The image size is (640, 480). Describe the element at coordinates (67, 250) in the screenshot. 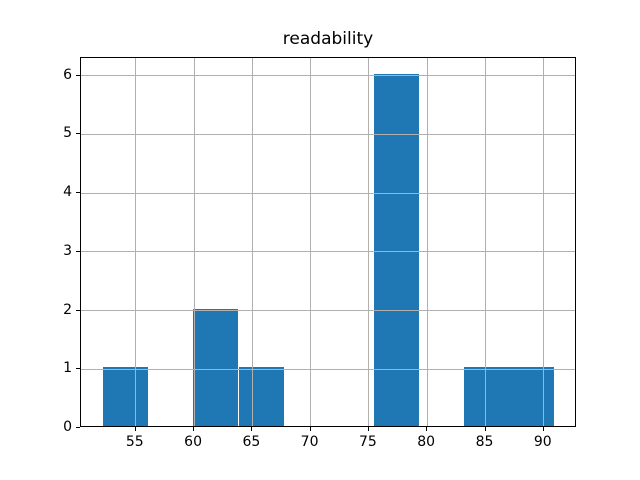

I see `y-tick-label: 3` at that location.